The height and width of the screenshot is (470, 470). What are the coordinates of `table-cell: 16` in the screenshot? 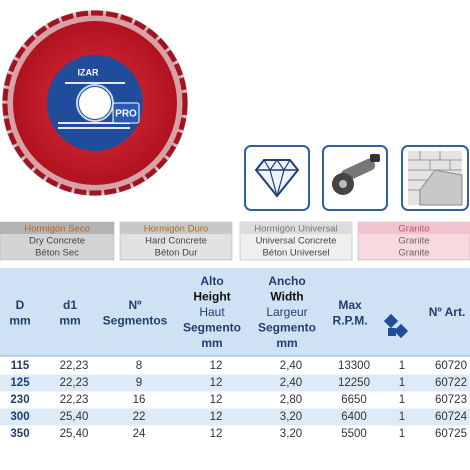 It's located at (139, 400).